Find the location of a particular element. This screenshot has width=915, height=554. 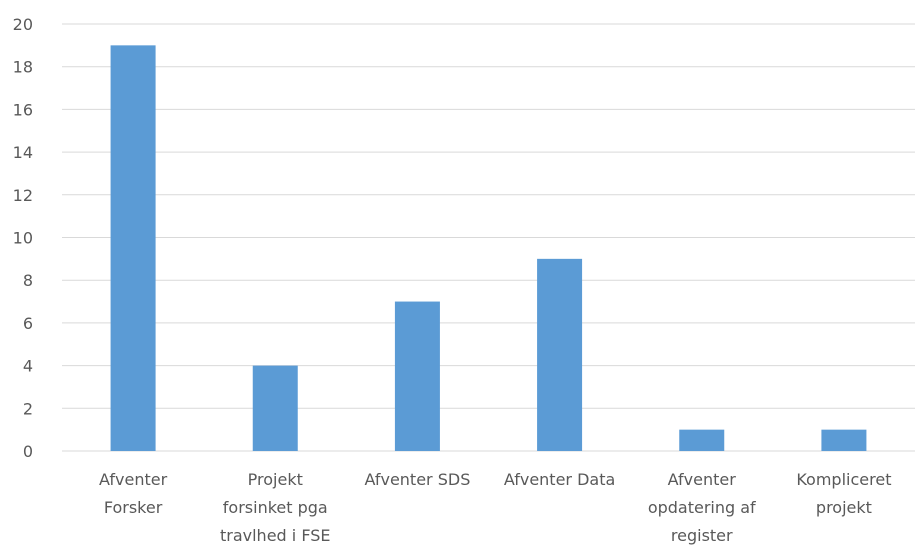

x-tick-label: Kompliceret projekt is located at coordinates (843, 493).